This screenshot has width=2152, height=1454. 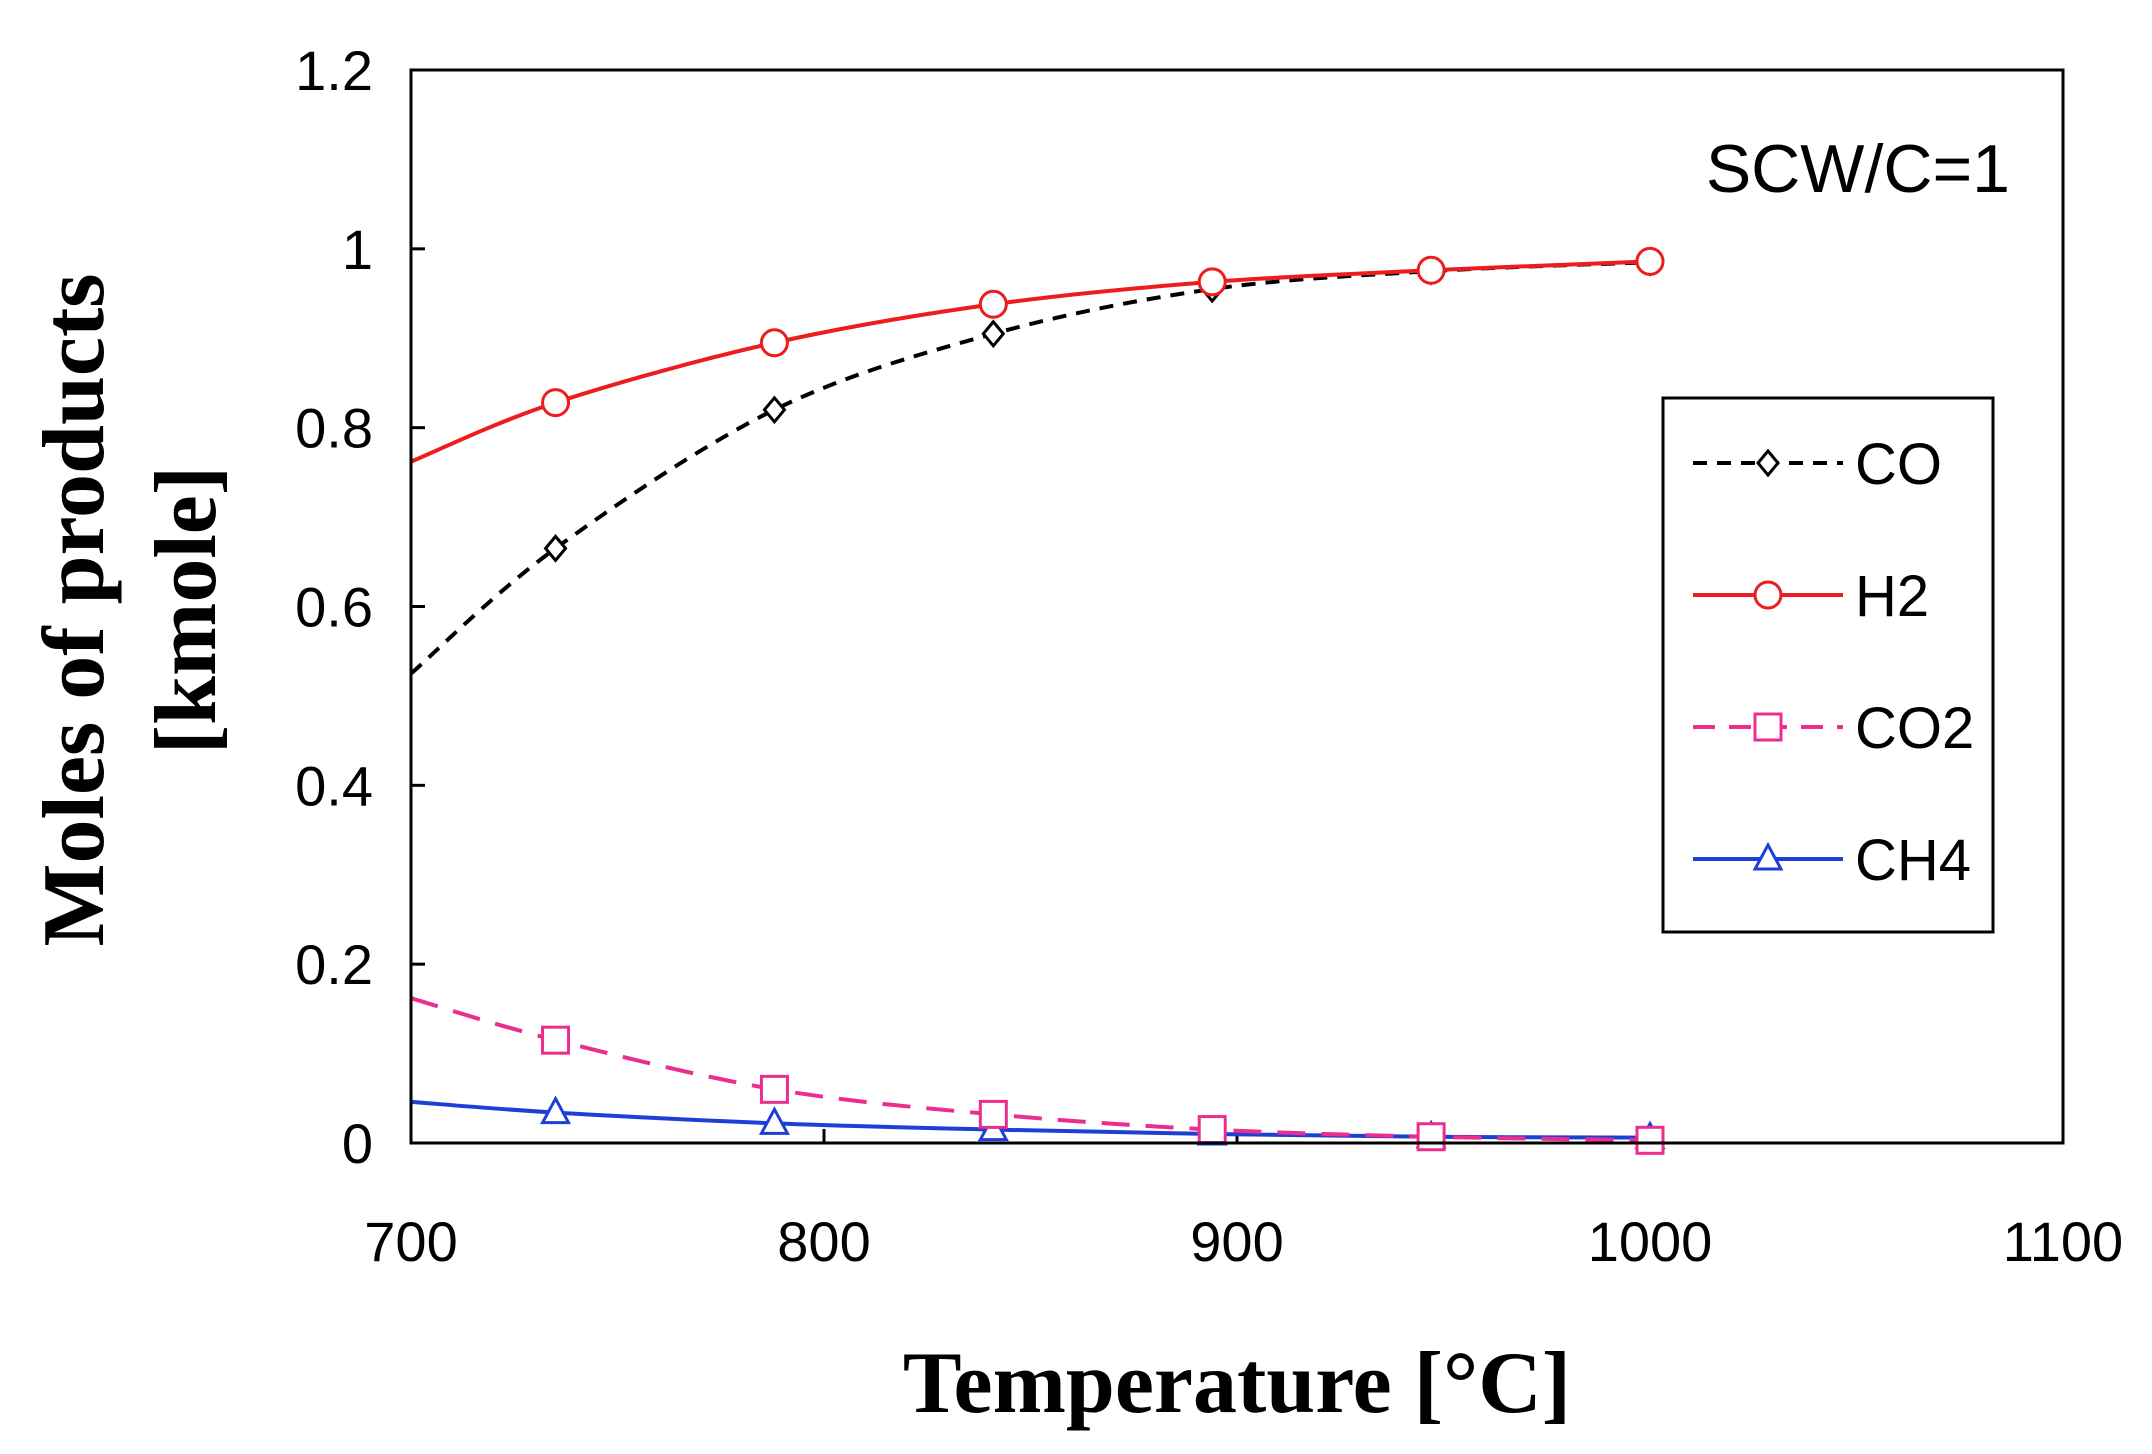 I want to click on y-tick-label: 1, so click(x=357, y=249).